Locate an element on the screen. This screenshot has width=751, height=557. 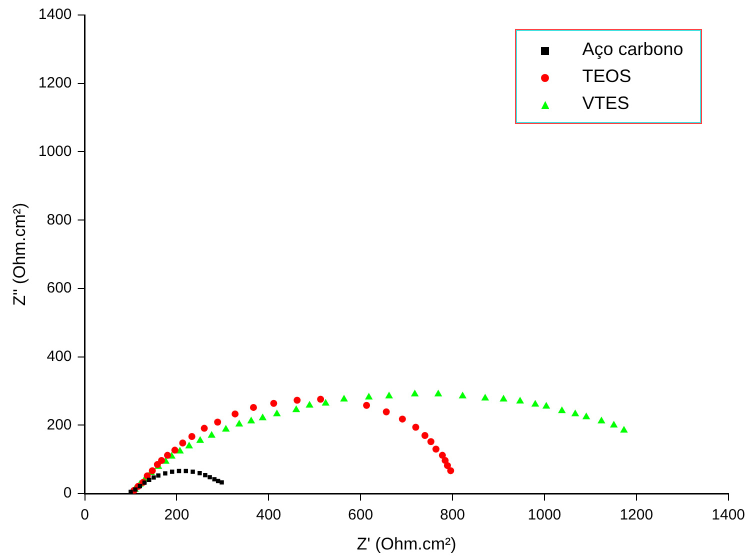
x-axis-title: Z' (Ohm.cm²) is located at coordinates (406, 544).